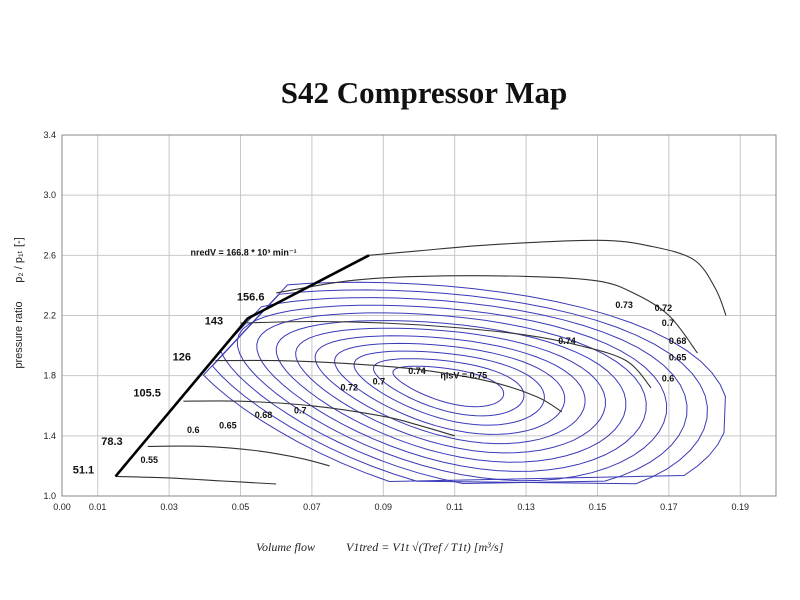  What do you see at coordinates (111, 442) in the screenshot?
I see `speed-line-label: 78.3` at bounding box center [111, 442].